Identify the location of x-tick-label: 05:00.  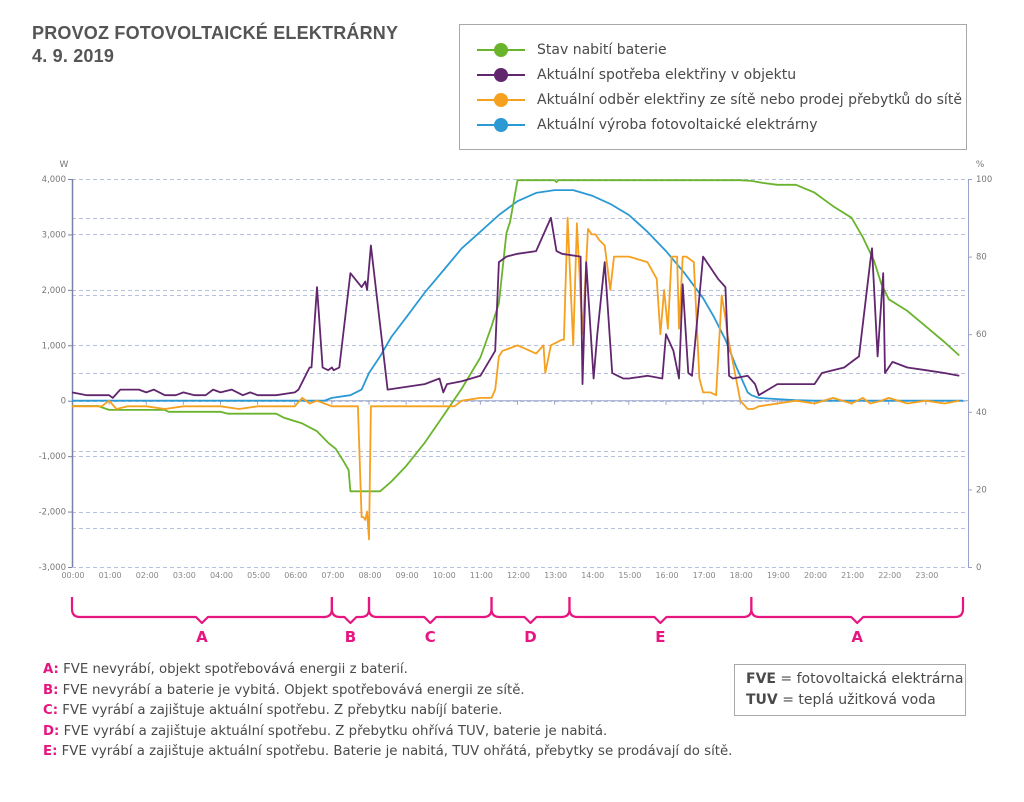
(258, 575).